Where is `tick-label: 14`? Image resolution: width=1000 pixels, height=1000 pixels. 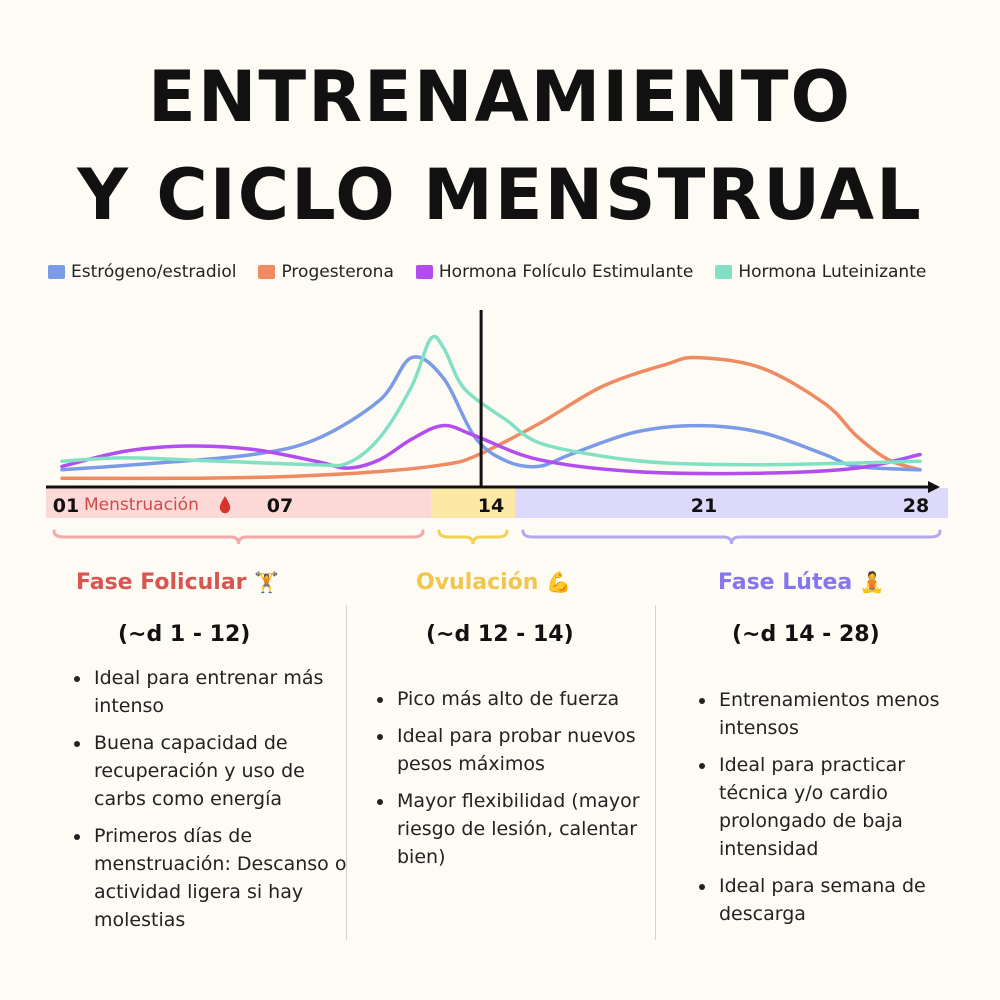 tick-label: 14 is located at coordinates (491, 506).